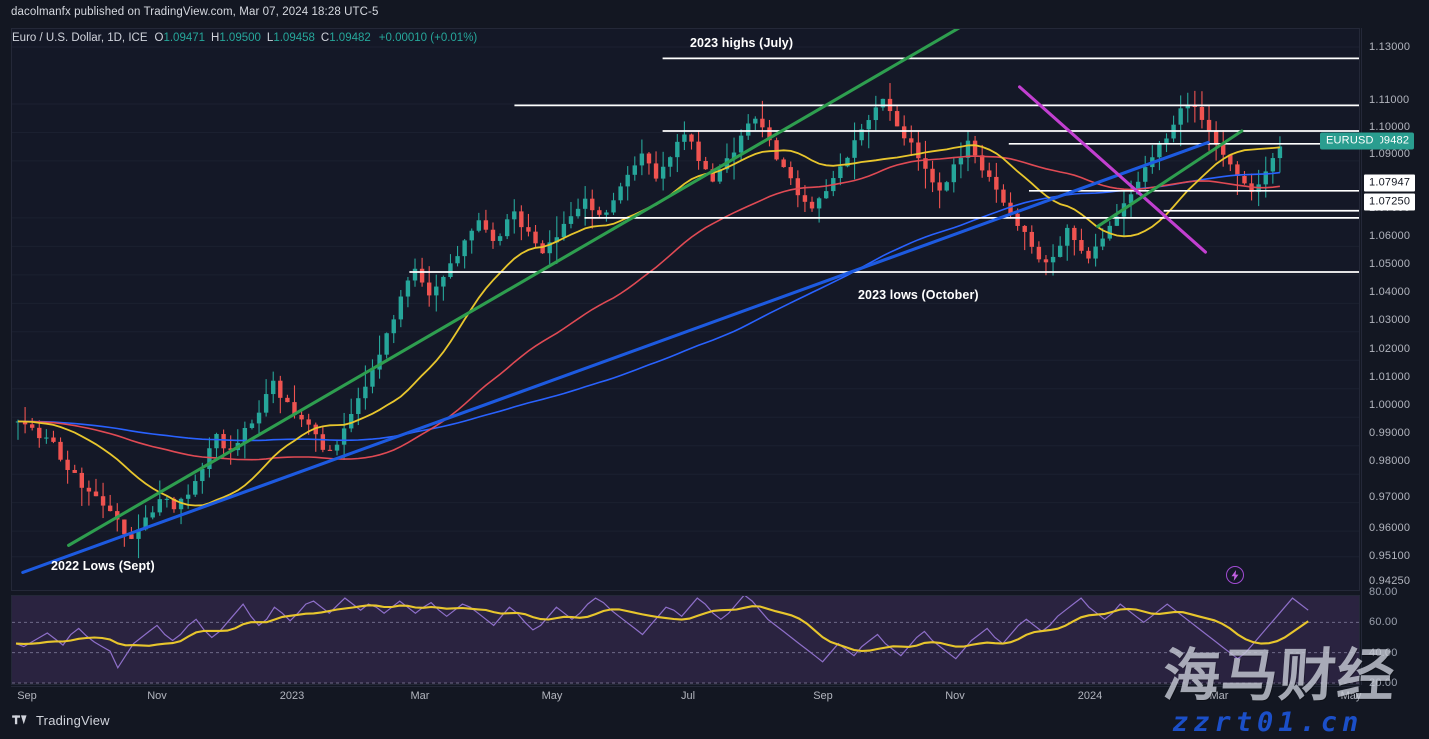  Describe the element at coordinates (1350, 141) in the screenshot. I see `symbol-price-tag: EURUSD` at that location.